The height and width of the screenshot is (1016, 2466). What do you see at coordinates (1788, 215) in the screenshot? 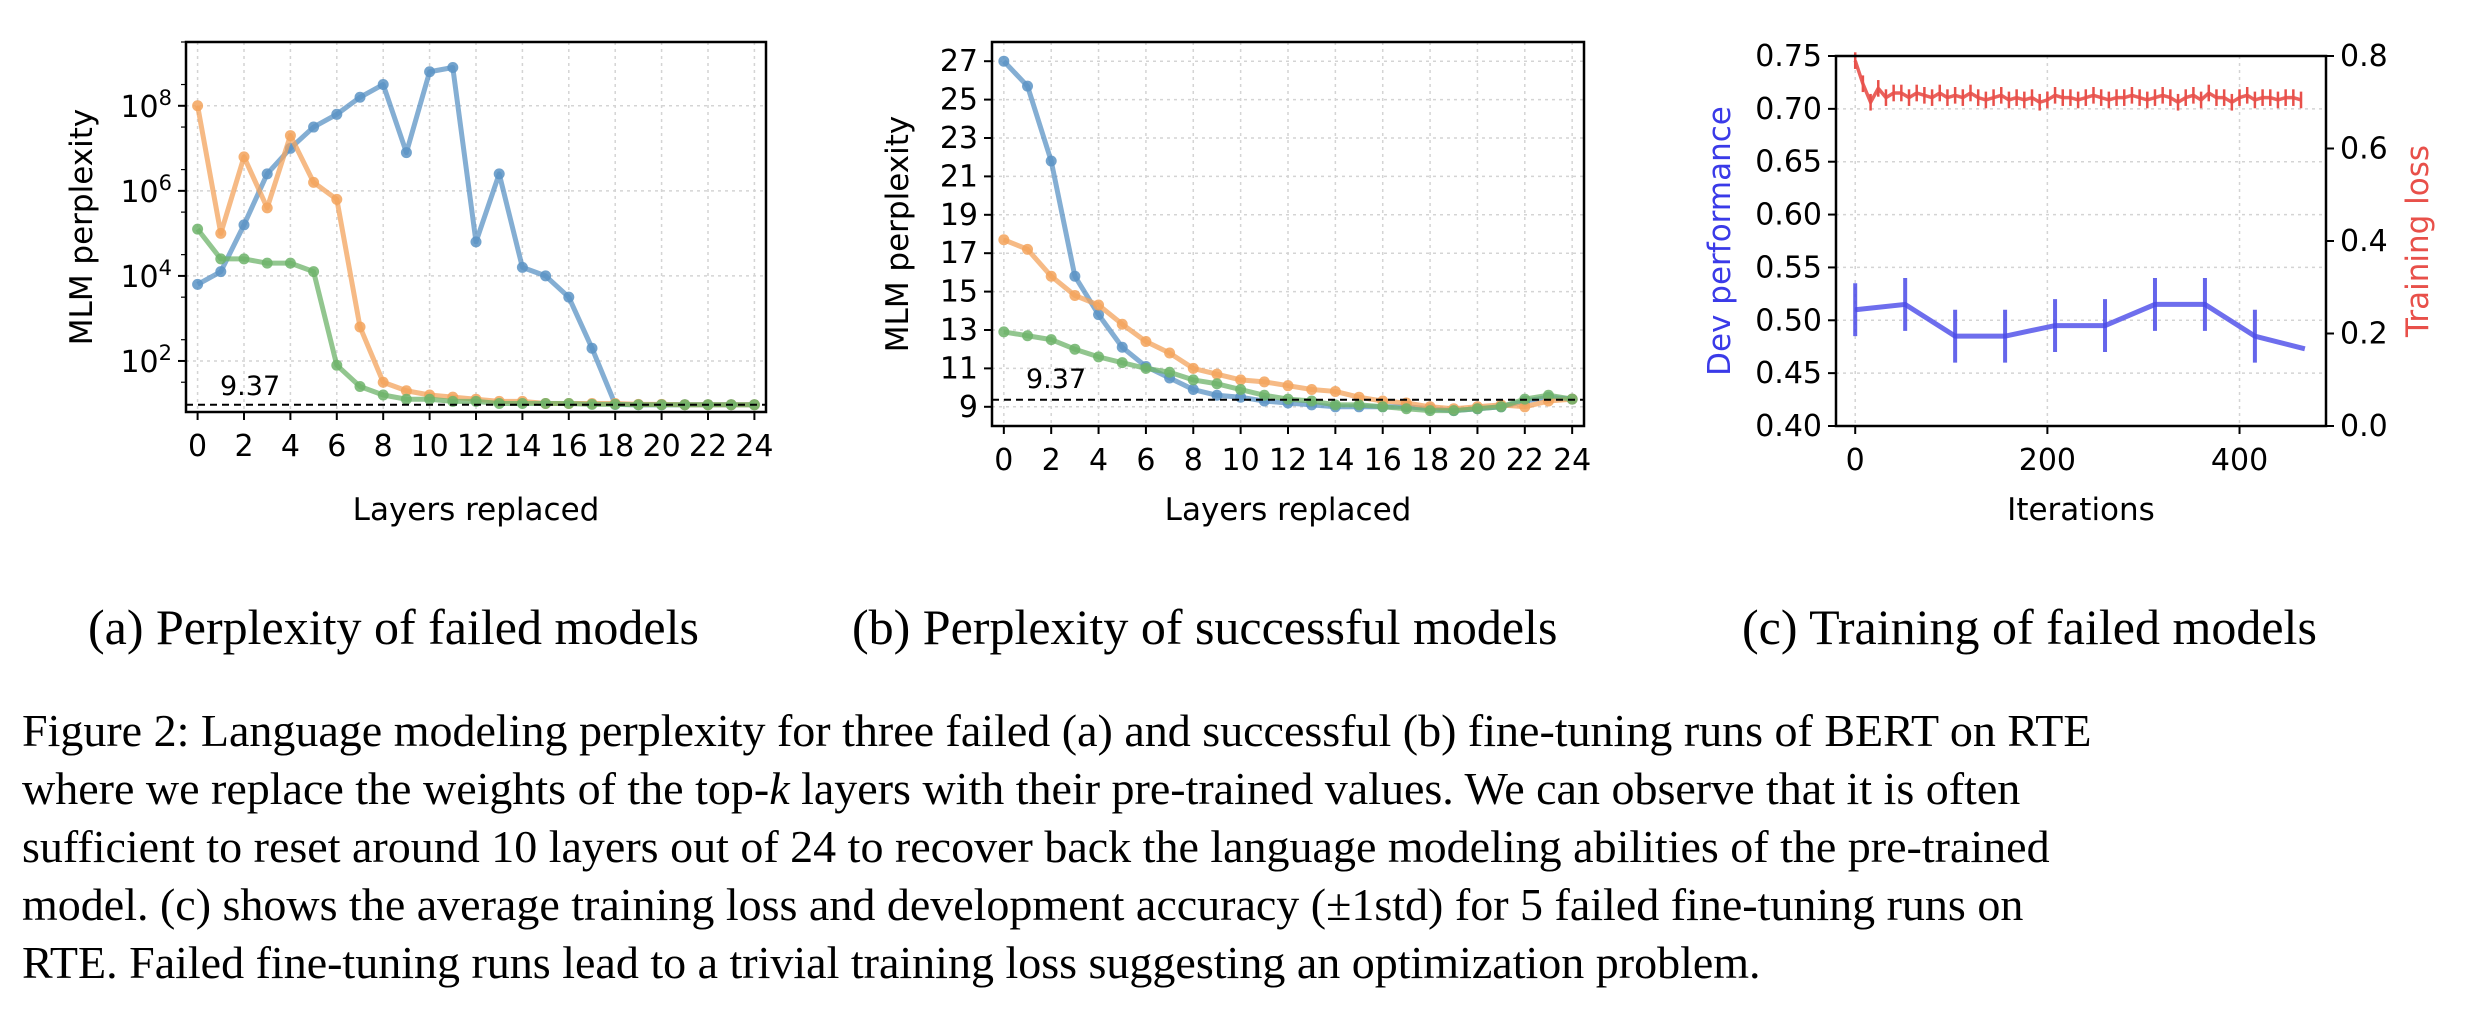
I see `y-tick-label-left: 0.60` at bounding box center [1788, 215].